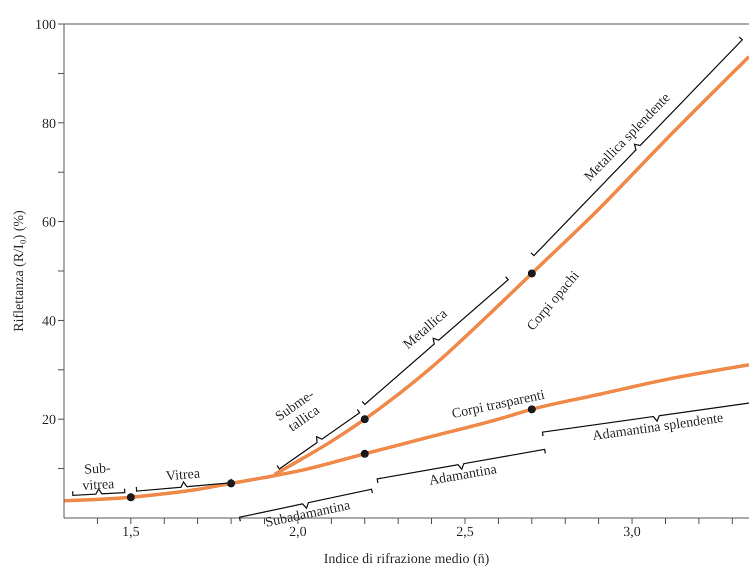 The height and width of the screenshot is (576, 749). What do you see at coordinates (183, 475) in the screenshot?
I see `annotation: Vitrea` at bounding box center [183, 475].